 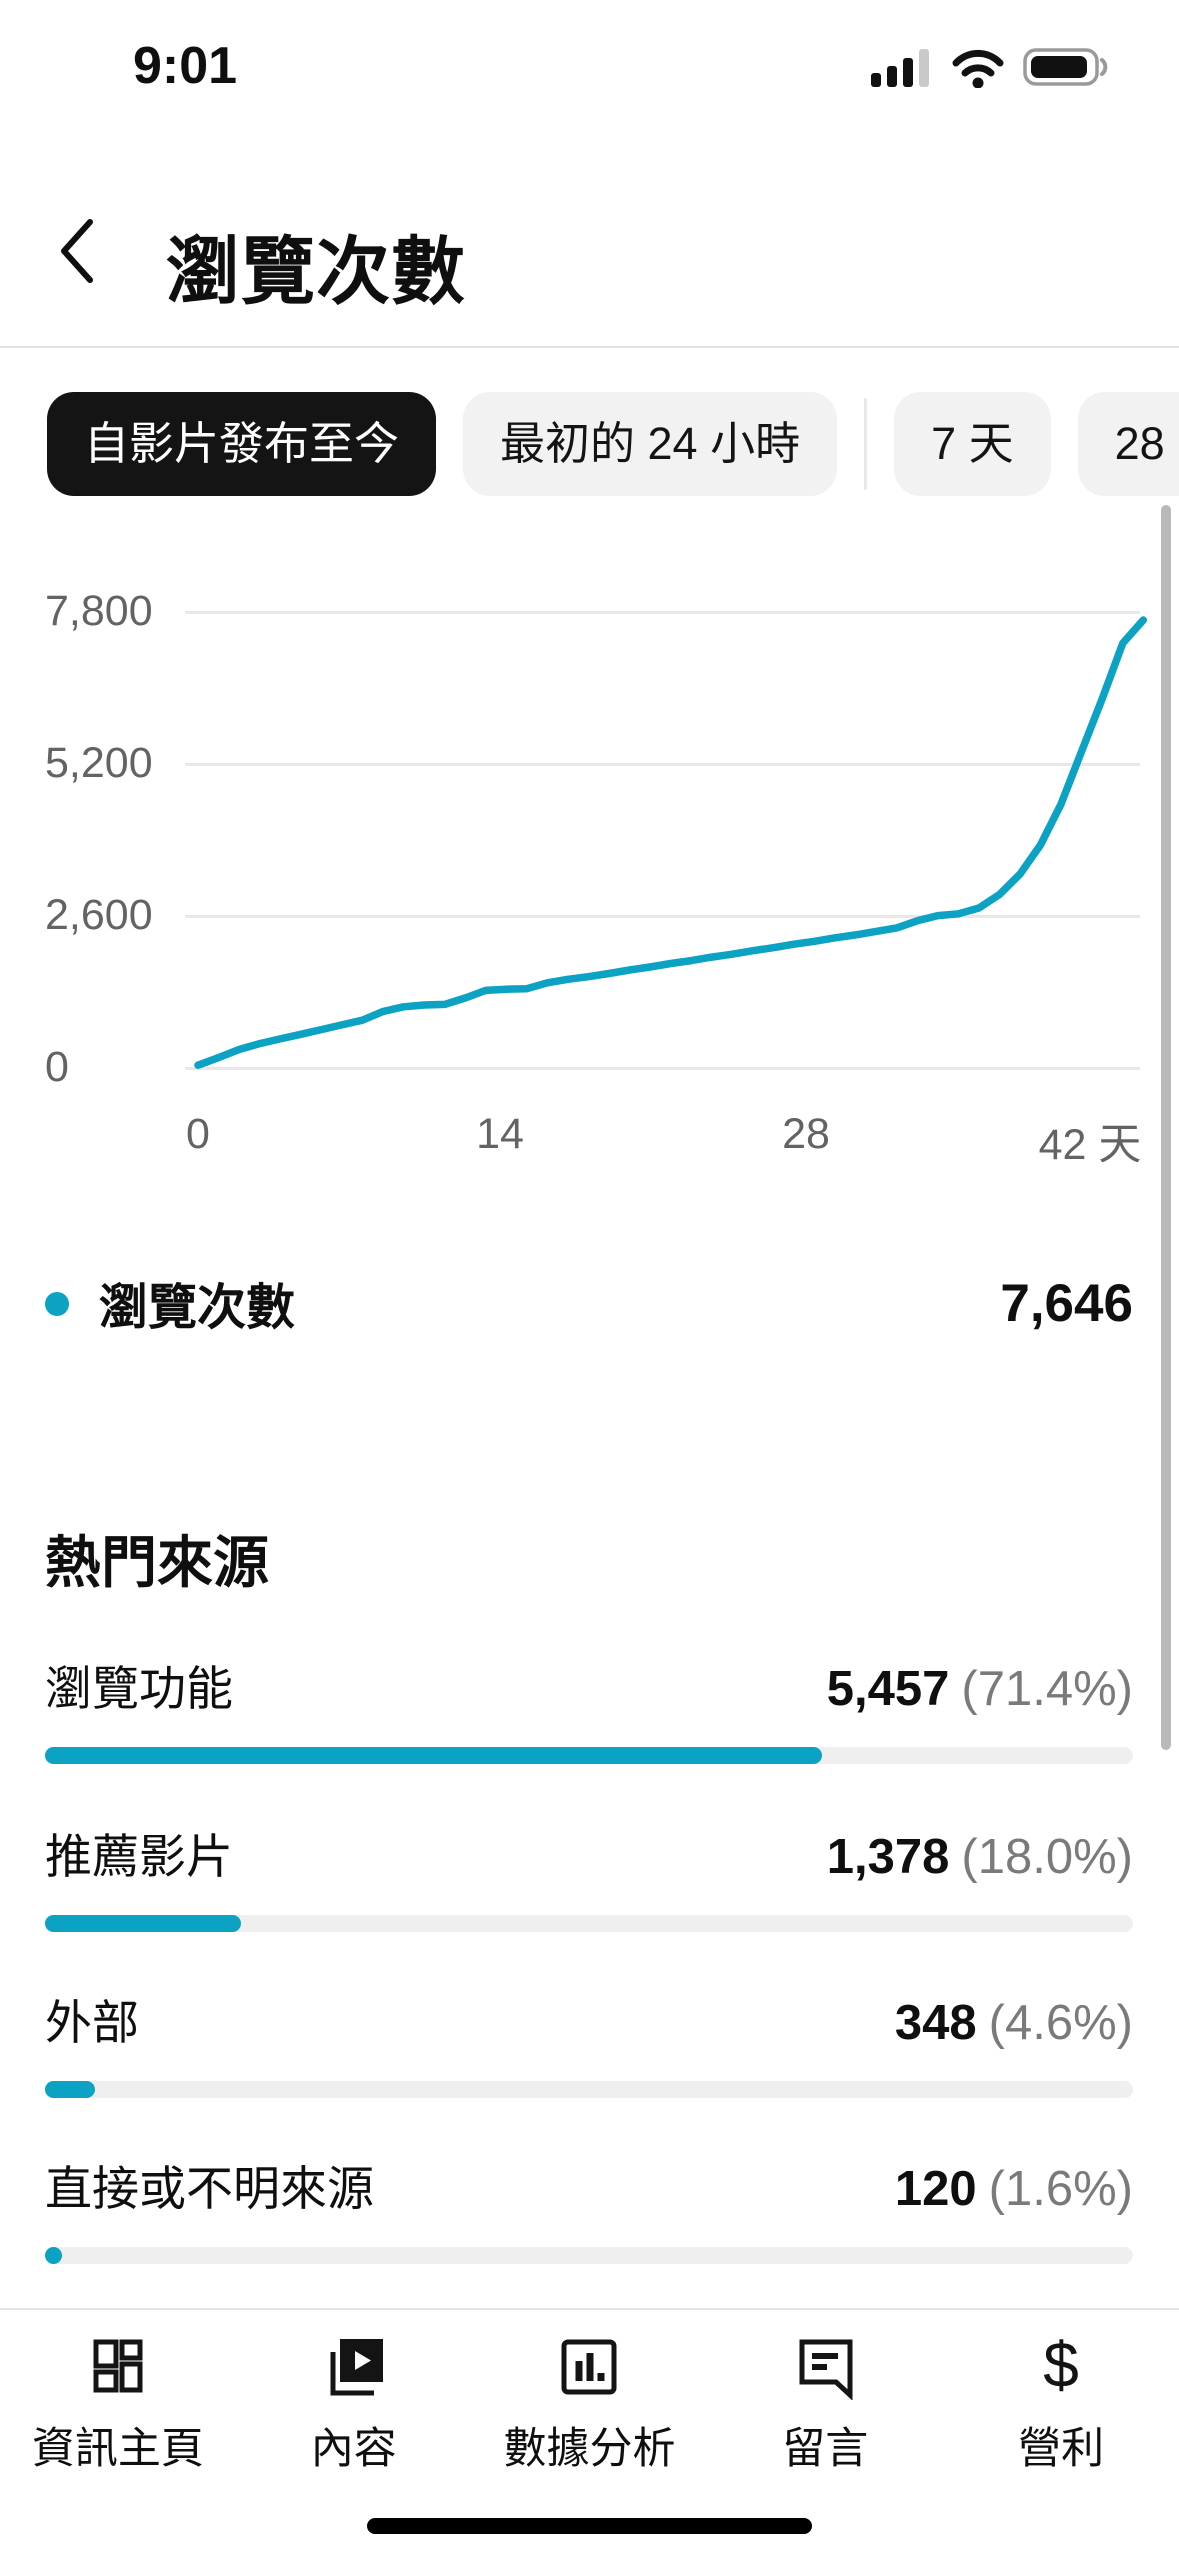 What do you see at coordinates (589, 2309) in the screenshot?
I see `bottom-nav-divider` at bounding box center [589, 2309].